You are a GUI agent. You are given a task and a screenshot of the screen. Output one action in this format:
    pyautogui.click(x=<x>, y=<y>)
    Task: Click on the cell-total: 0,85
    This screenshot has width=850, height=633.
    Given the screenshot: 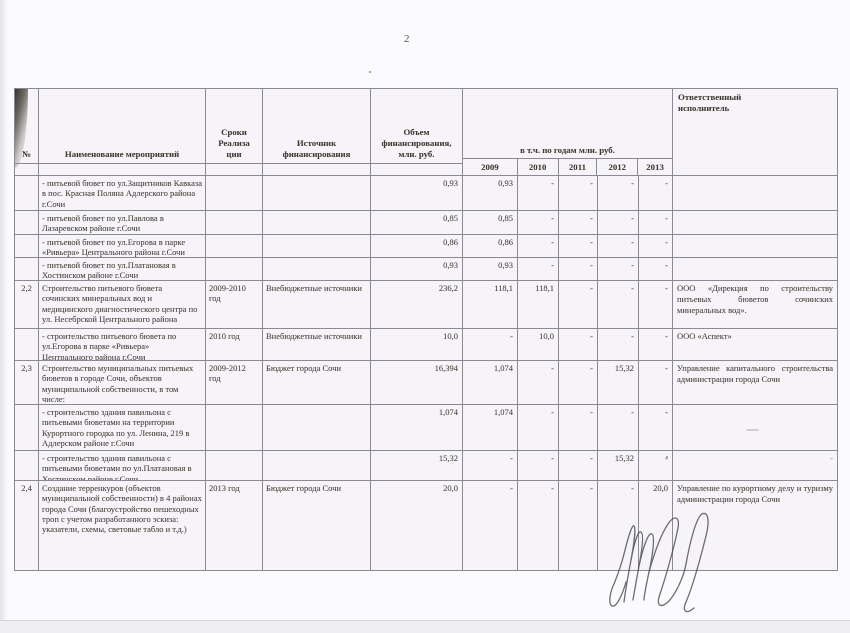 What is the action you would take?
    pyautogui.click(x=417, y=222)
    